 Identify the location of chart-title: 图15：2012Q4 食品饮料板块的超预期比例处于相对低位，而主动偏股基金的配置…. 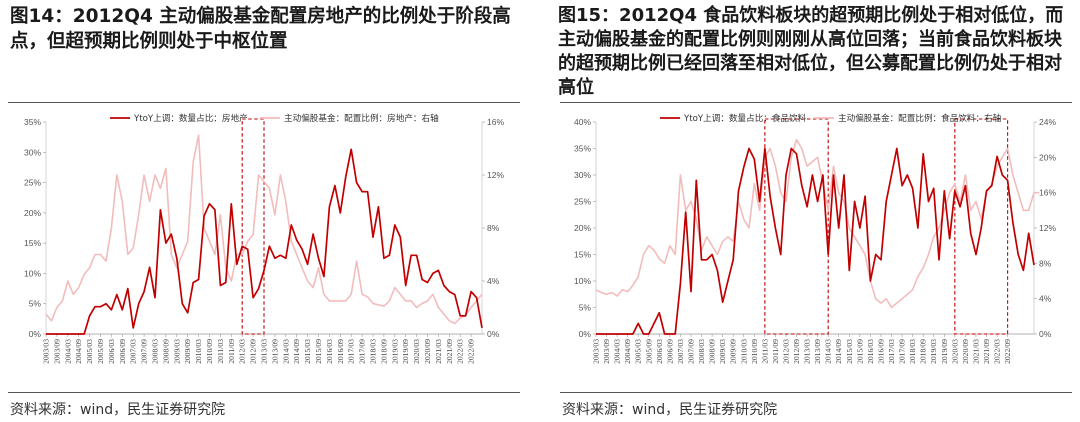
(811, 51).